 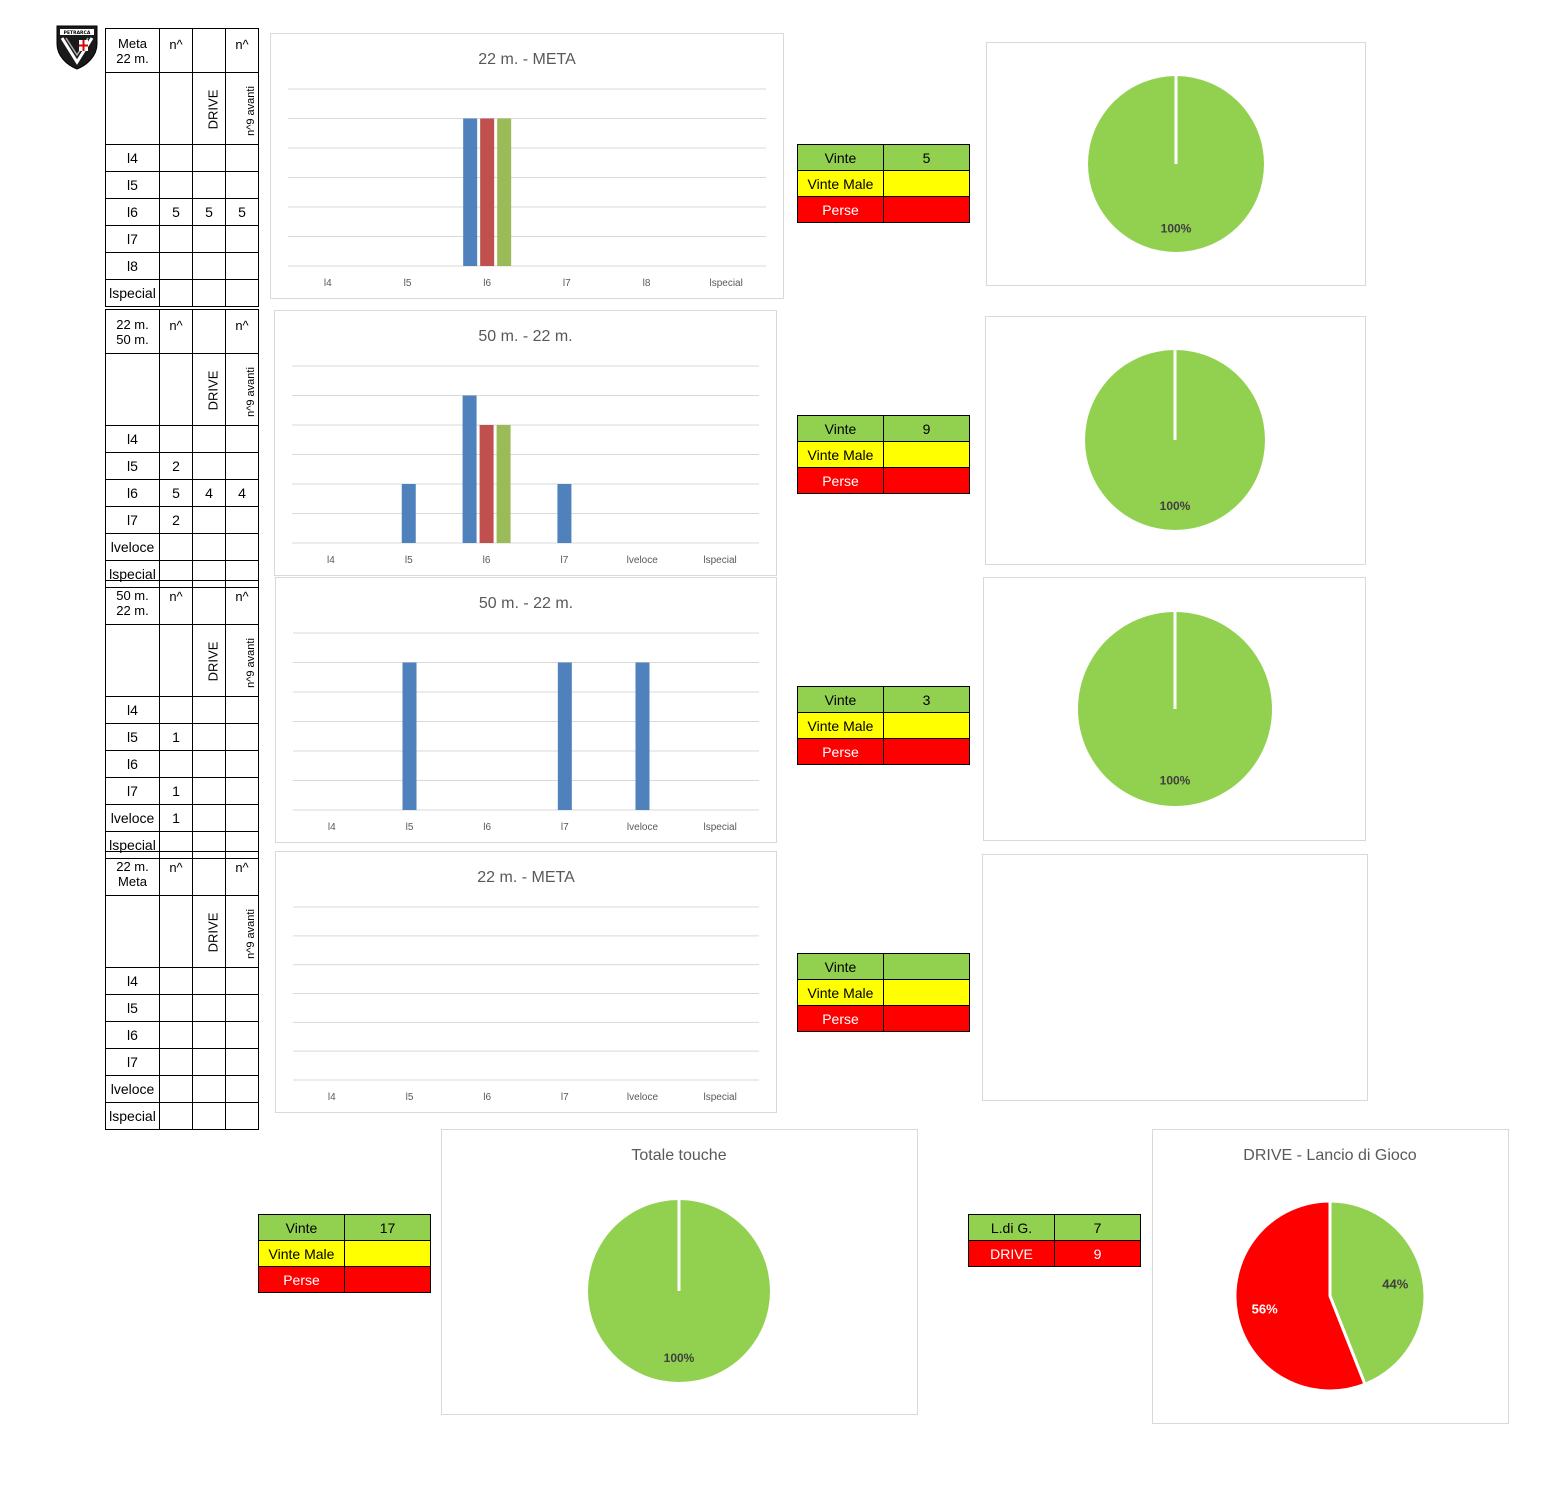 What do you see at coordinates (132, 602) in the screenshot?
I see `table-title: 50 m. 22 m.` at bounding box center [132, 602].